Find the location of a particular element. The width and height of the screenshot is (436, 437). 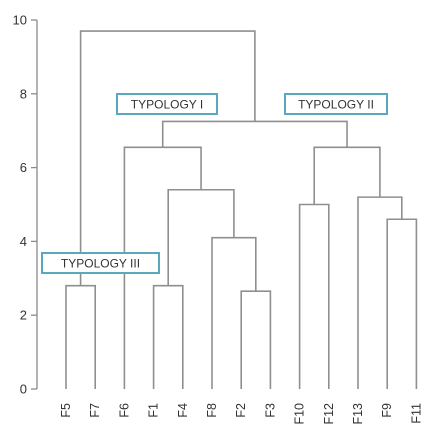

dendrogram-link-m8 is located at coordinates (380, 292).